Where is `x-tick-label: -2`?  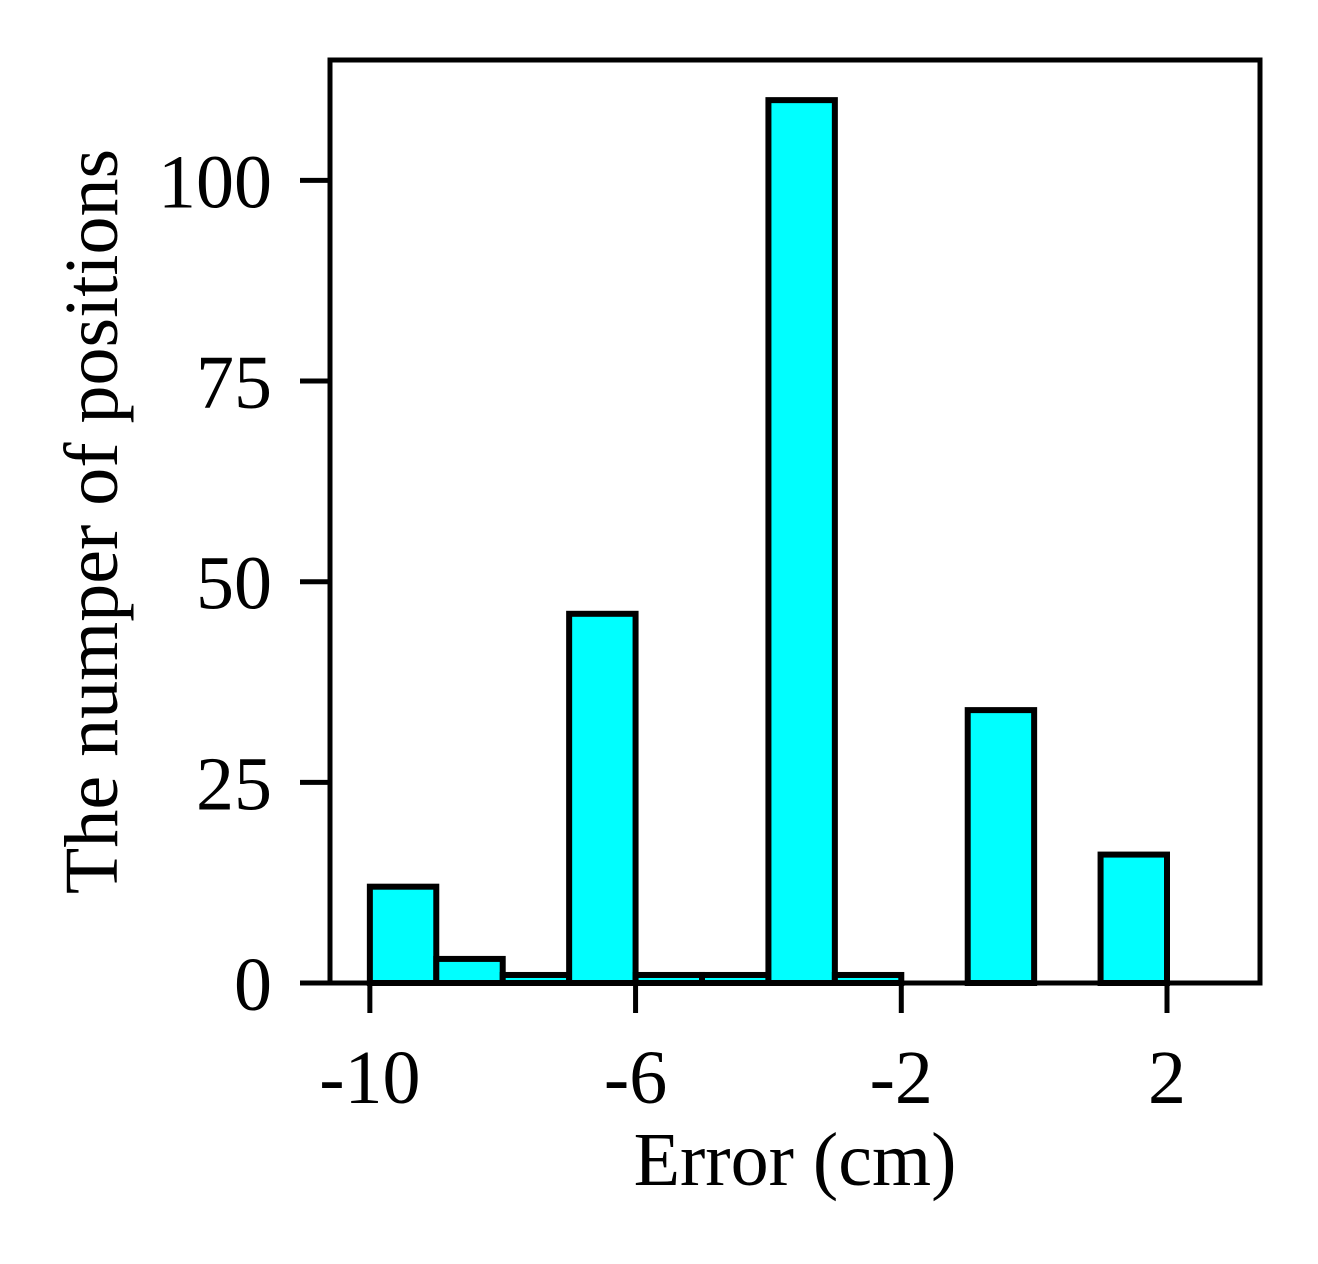 x-tick-label: -2 is located at coordinates (901, 1078).